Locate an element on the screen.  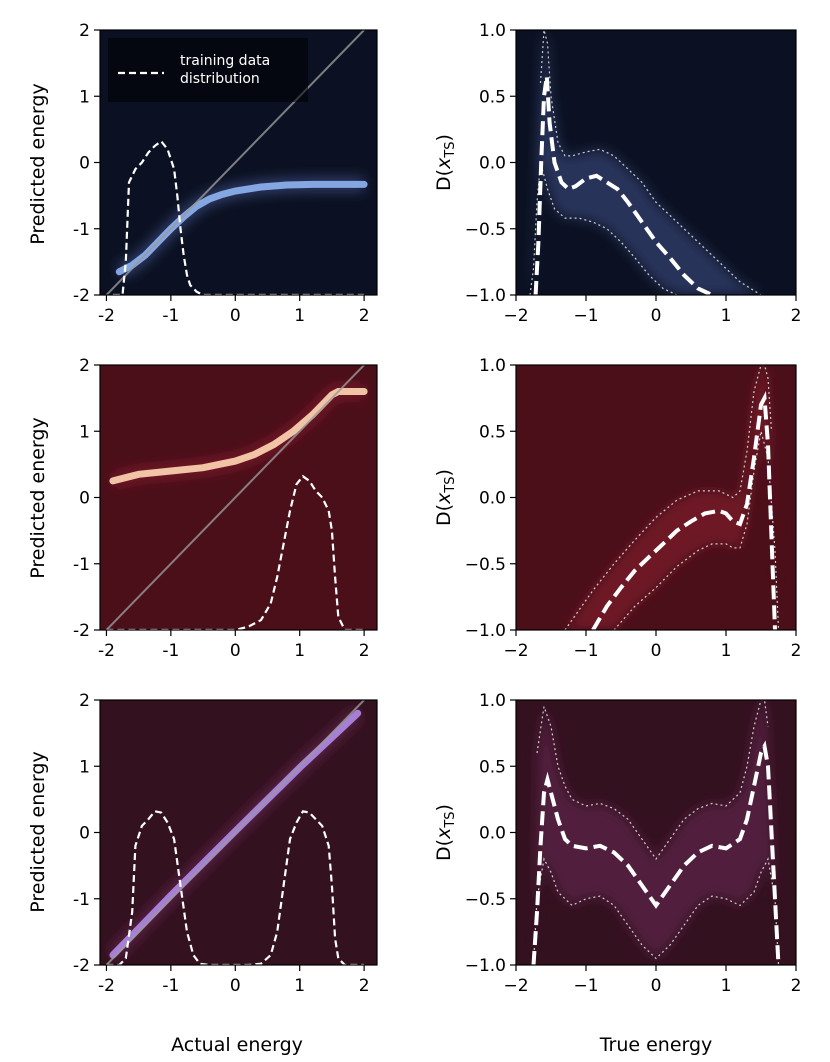
row3-right-axes: −2 −1 0 1 2 −1.0 −0.5 0.0 0.5 1.0 D(xTS) is located at coordinates (617, 843).